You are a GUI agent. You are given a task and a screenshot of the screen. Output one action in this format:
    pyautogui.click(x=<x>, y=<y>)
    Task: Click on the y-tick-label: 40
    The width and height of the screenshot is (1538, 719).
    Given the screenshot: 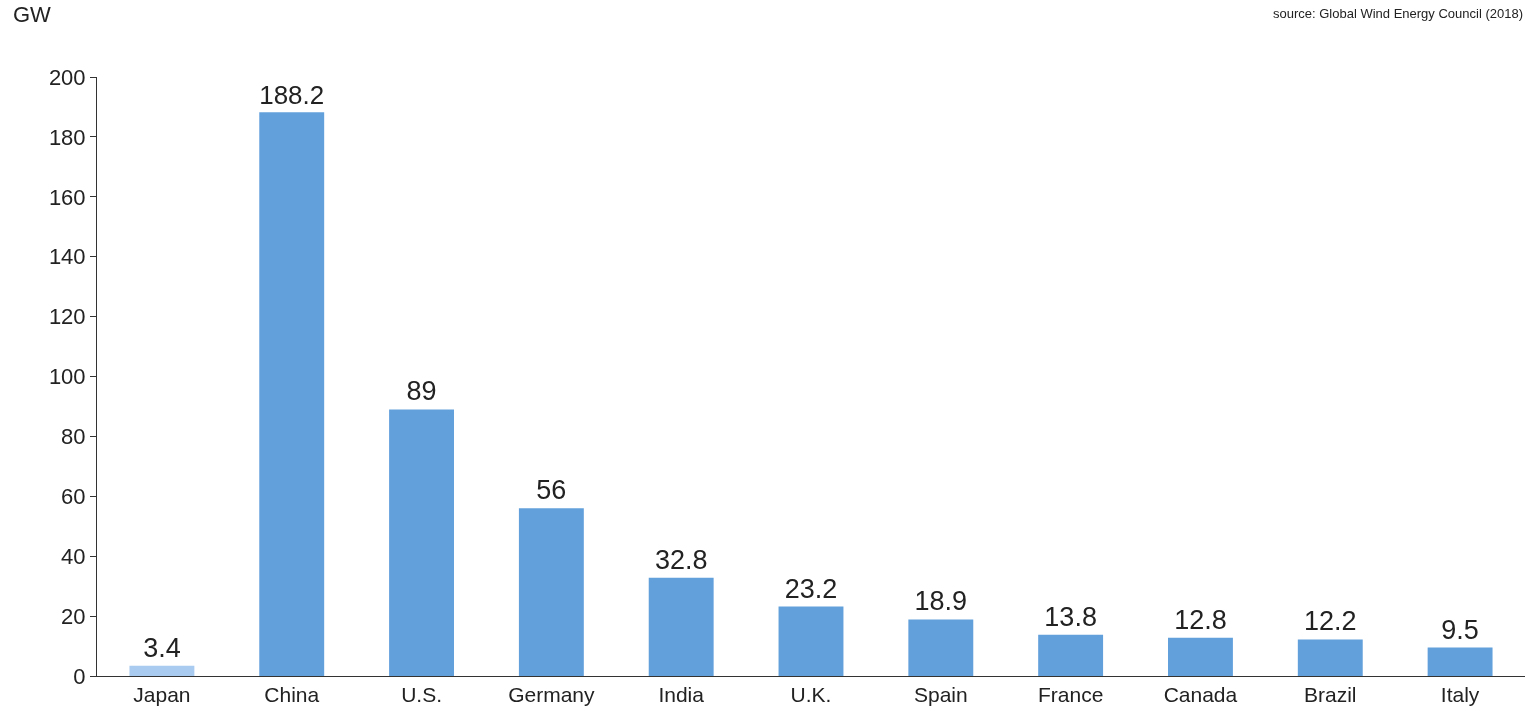 What is the action you would take?
    pyautogui.click(x=73, y=556)
    